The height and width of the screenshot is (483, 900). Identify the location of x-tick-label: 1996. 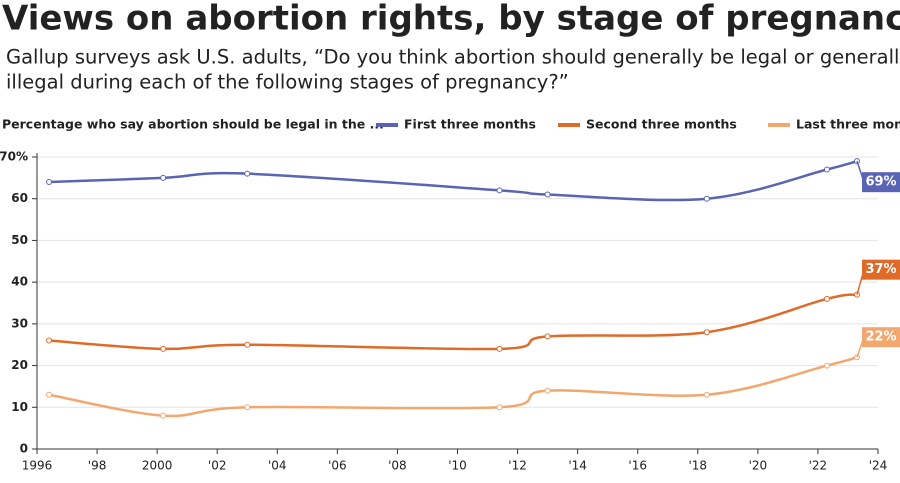
(37, 466).